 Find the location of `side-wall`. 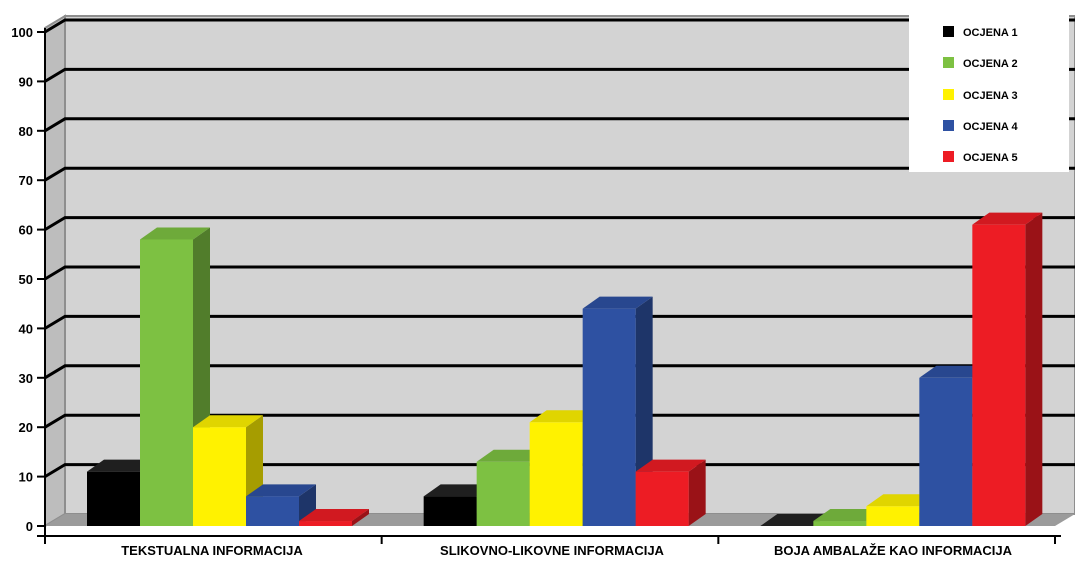

side-wall is located at coordinates (55, 271).